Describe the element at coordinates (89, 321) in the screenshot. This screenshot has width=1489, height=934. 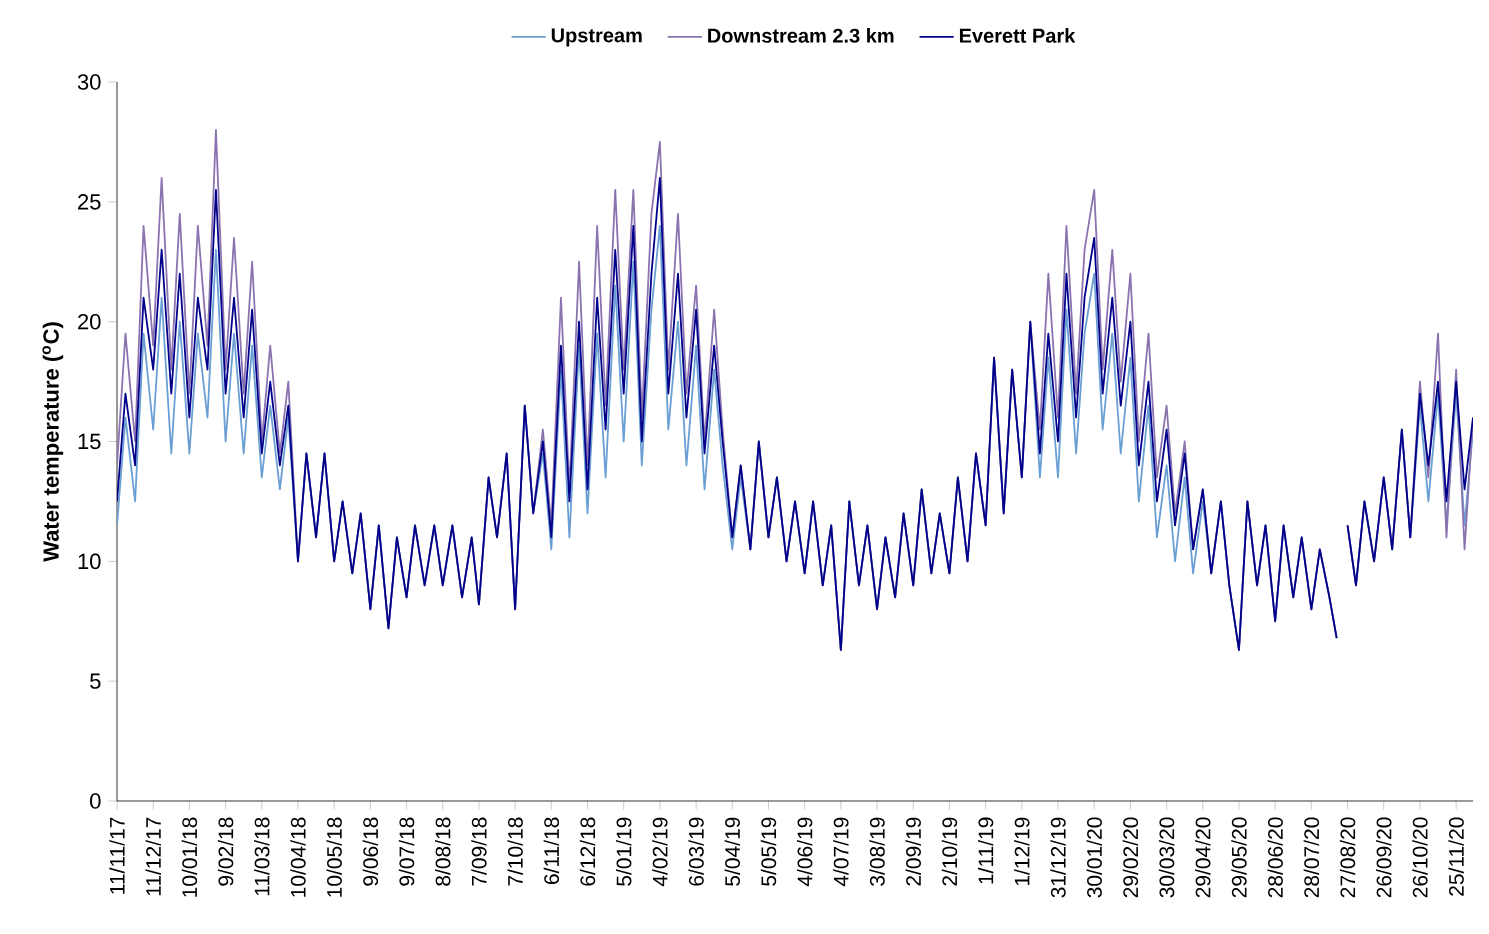
I see `y-tick-label: 20` at that location.